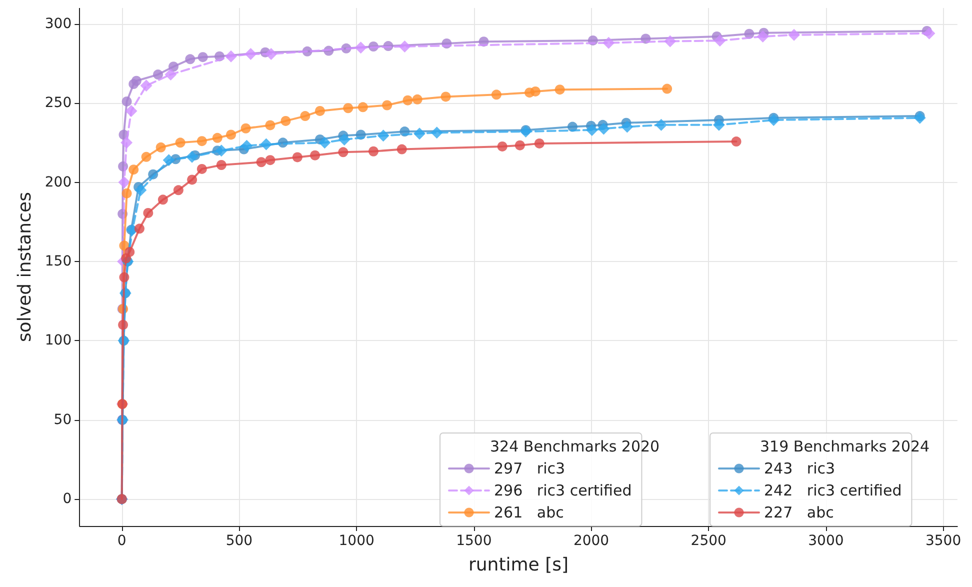 The image size is (972, 587). Describe the element at coordinates (708, 541) in the screenshot. I see `x-tick-label: 2500` at that location.